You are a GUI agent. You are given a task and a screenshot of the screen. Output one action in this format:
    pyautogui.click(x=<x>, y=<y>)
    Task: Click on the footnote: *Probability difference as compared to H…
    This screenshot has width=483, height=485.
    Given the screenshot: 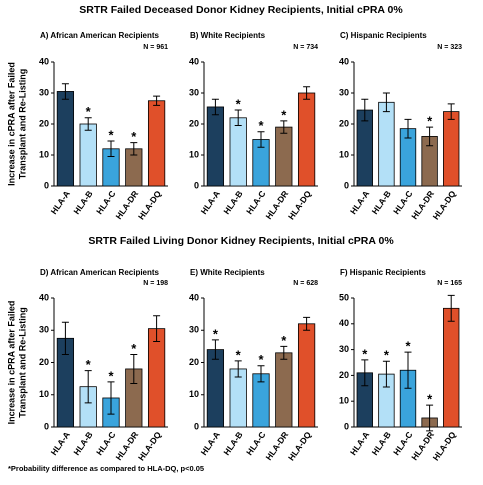 What is the action you would take?
    pyautogui.click(x=106, y=468)
    